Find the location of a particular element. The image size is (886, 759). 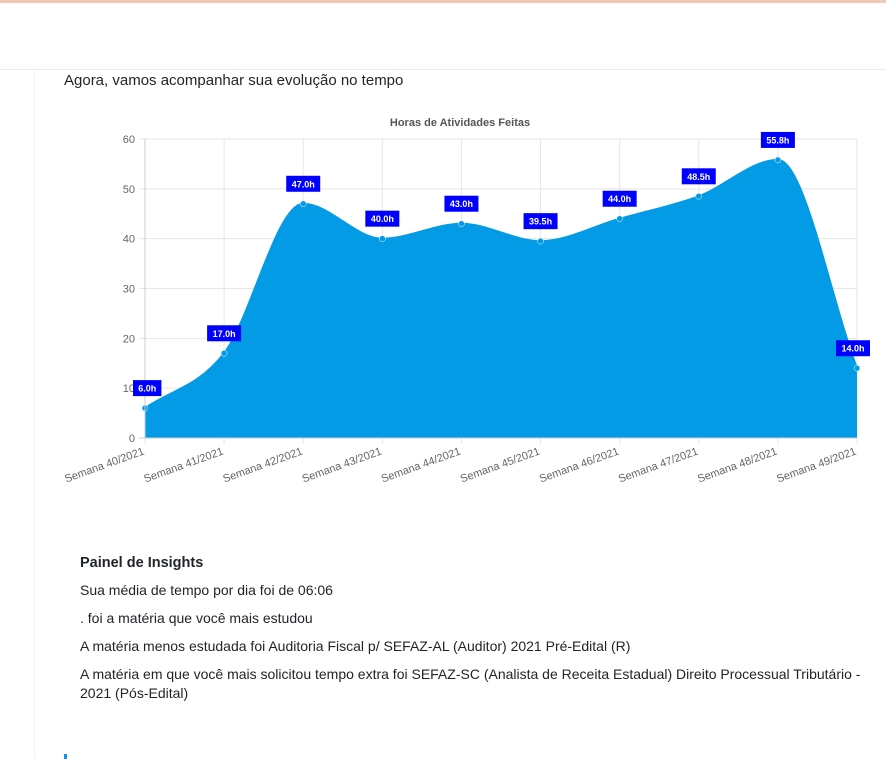

data-label-text: 39.5h is located at coordinates (540, 222).